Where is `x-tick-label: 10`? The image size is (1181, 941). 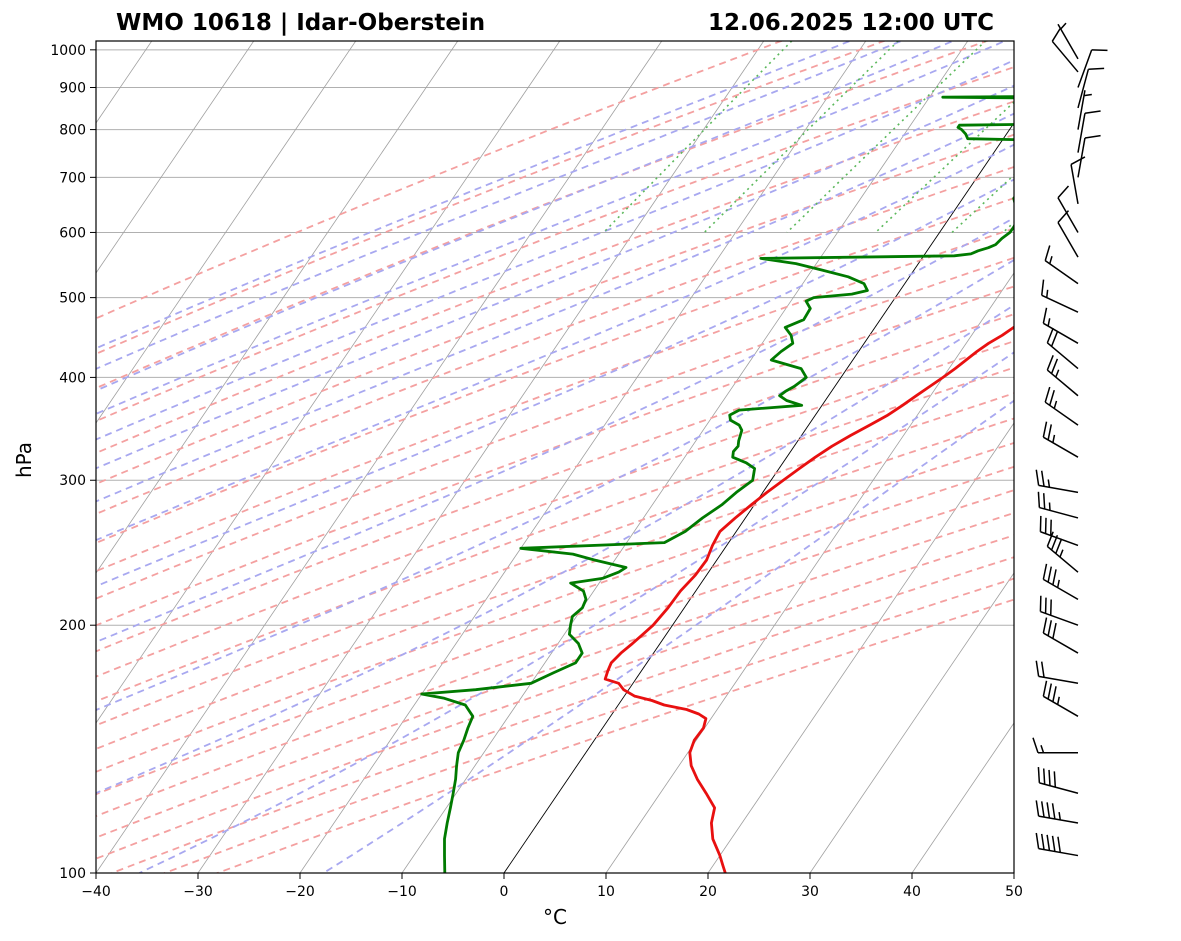 x-tick-label: 10 is located at coordinates (606, 892).